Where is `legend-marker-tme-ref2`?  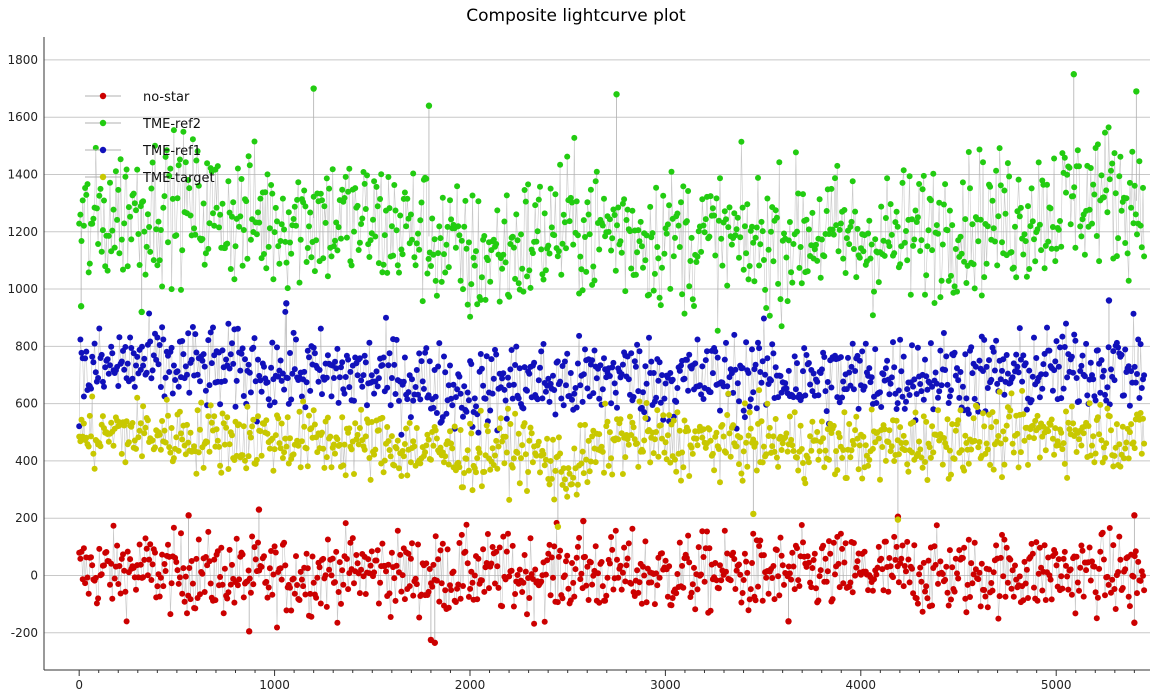 legend-marker-tme-ref2 is located at coordinates (103, 123).